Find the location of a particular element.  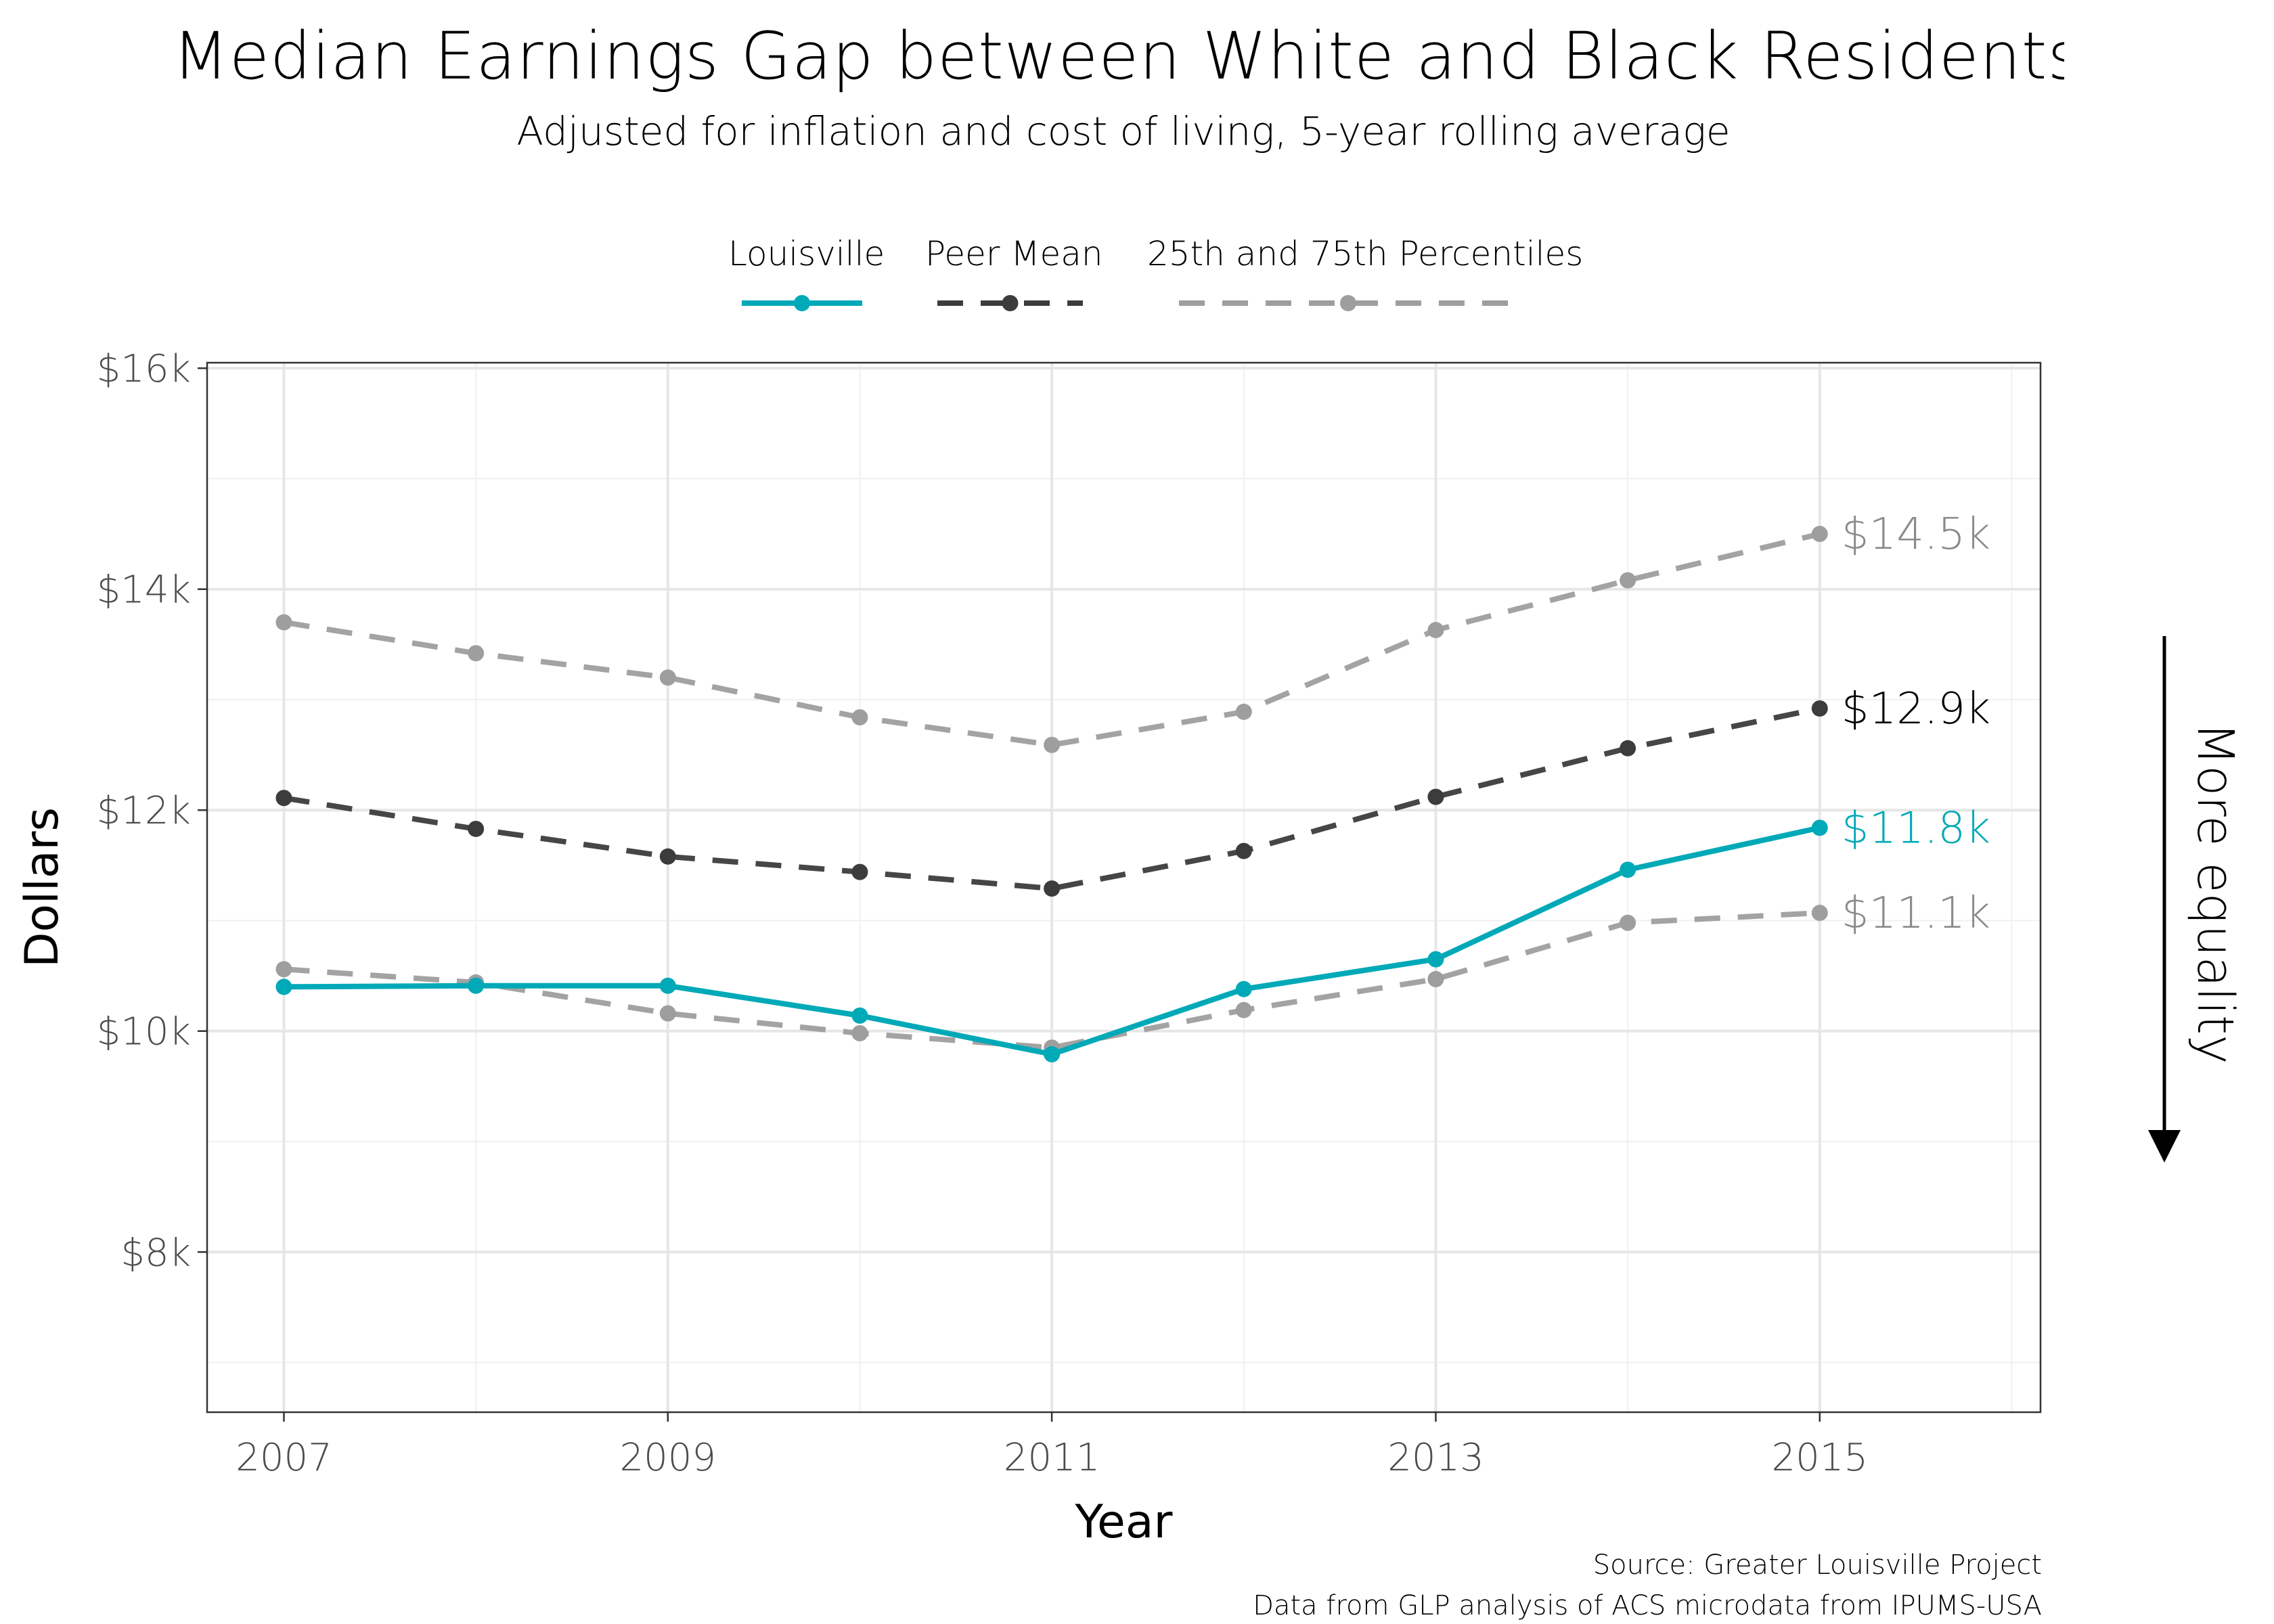

y-tick-label: $14k is located at coordinates (144, 590).